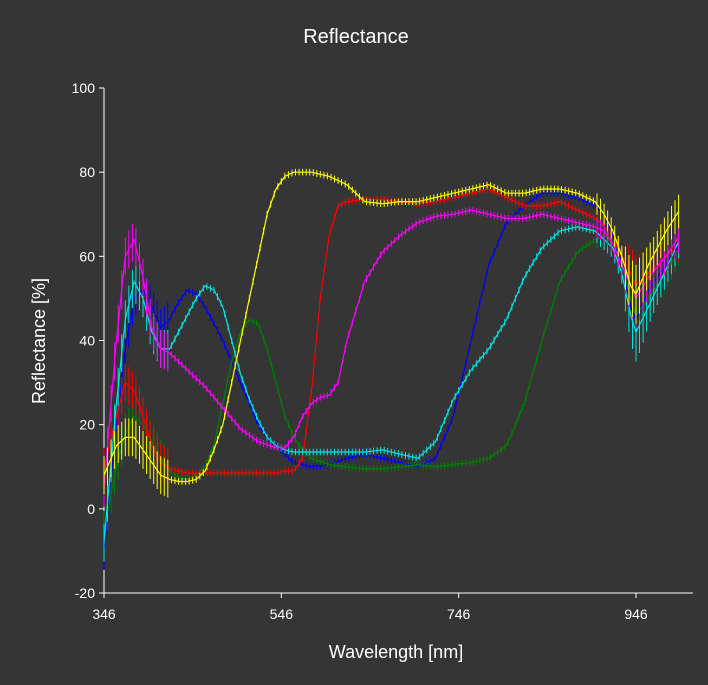 This screenshot has height=685, width=708. What do you see at coordinates (356, 37) in the screenshot?
I see `chart-title: Reflectance` at bounding box center [356, 37].